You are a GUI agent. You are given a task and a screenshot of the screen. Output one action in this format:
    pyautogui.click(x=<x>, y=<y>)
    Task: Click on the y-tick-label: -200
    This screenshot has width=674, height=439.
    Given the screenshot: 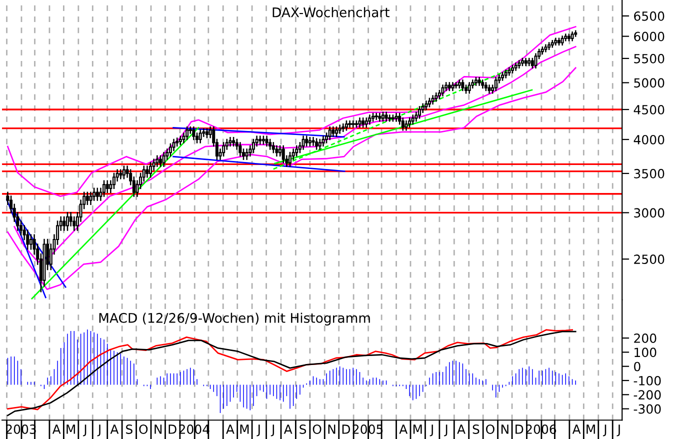 What is the action you would take?
    pyautogui.click(x=647, y=395)
    